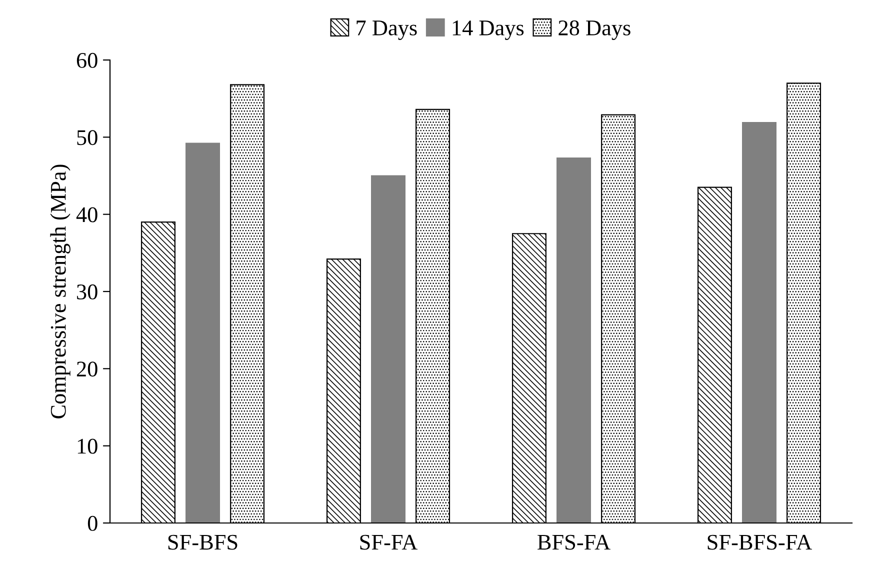  What do you see at coordinates (87, 369) in the screenshot?
I see `y-tick-label: 20` at bounding box center [87, 369].